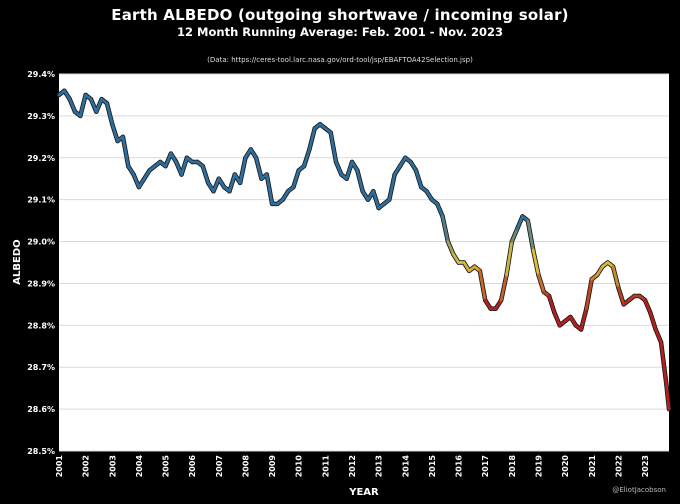 The height and width of the screenshot is (504, 680). I want to click on x-tick-label: 2002, so click(86, 466).